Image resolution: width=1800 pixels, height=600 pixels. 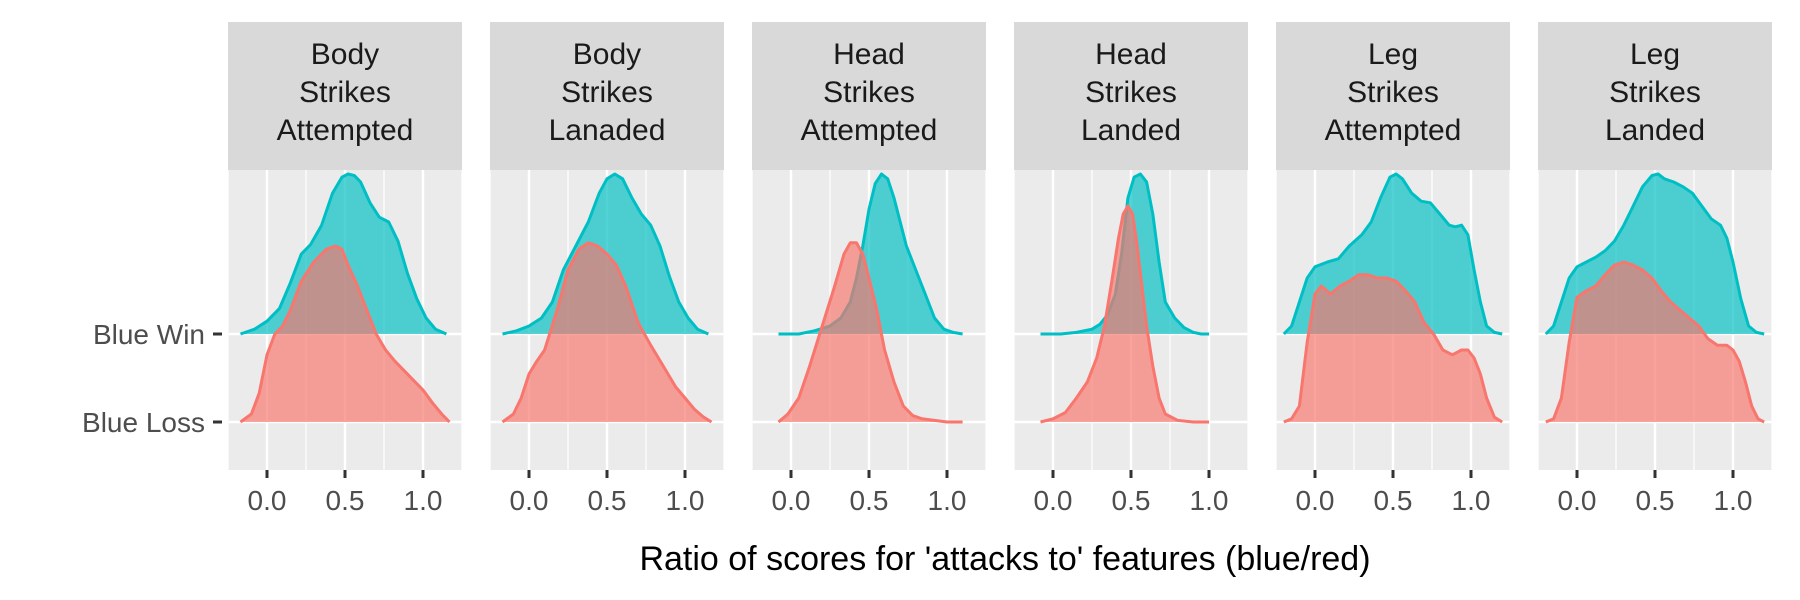 I want to click on row-label-blue-loss: Blue Loss, so click(x=143, y=422).